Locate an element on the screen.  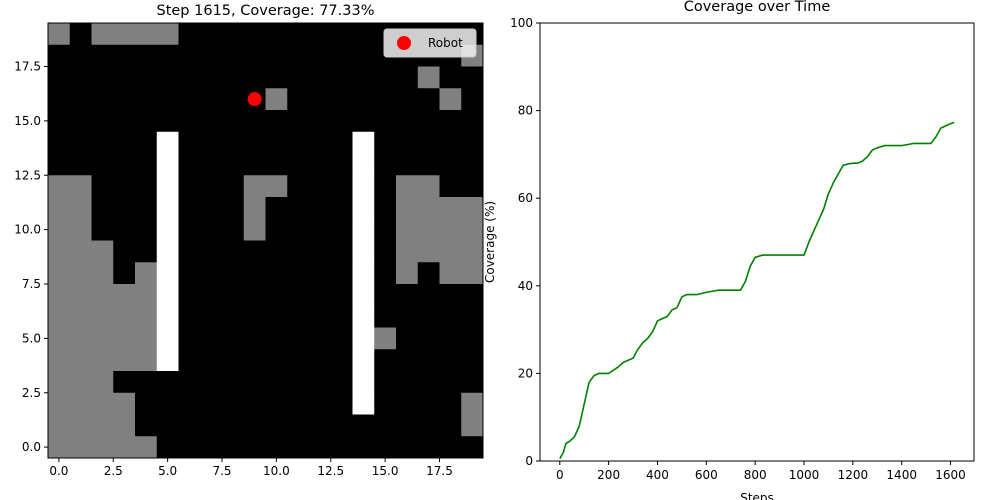
map-x-tick-label: 12.5 is located at coordinates (330, 471).